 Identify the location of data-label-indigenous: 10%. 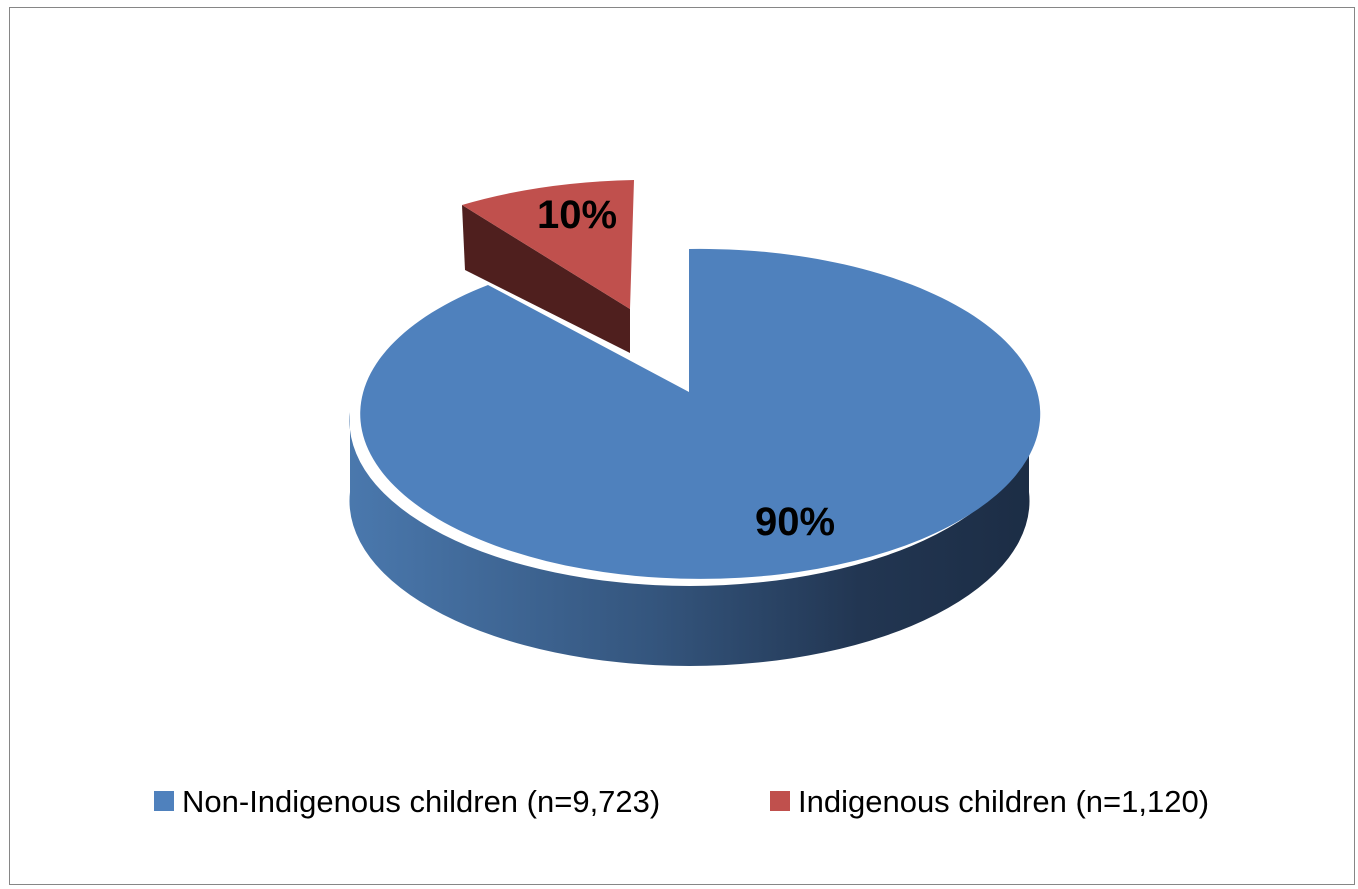
(577, 215).